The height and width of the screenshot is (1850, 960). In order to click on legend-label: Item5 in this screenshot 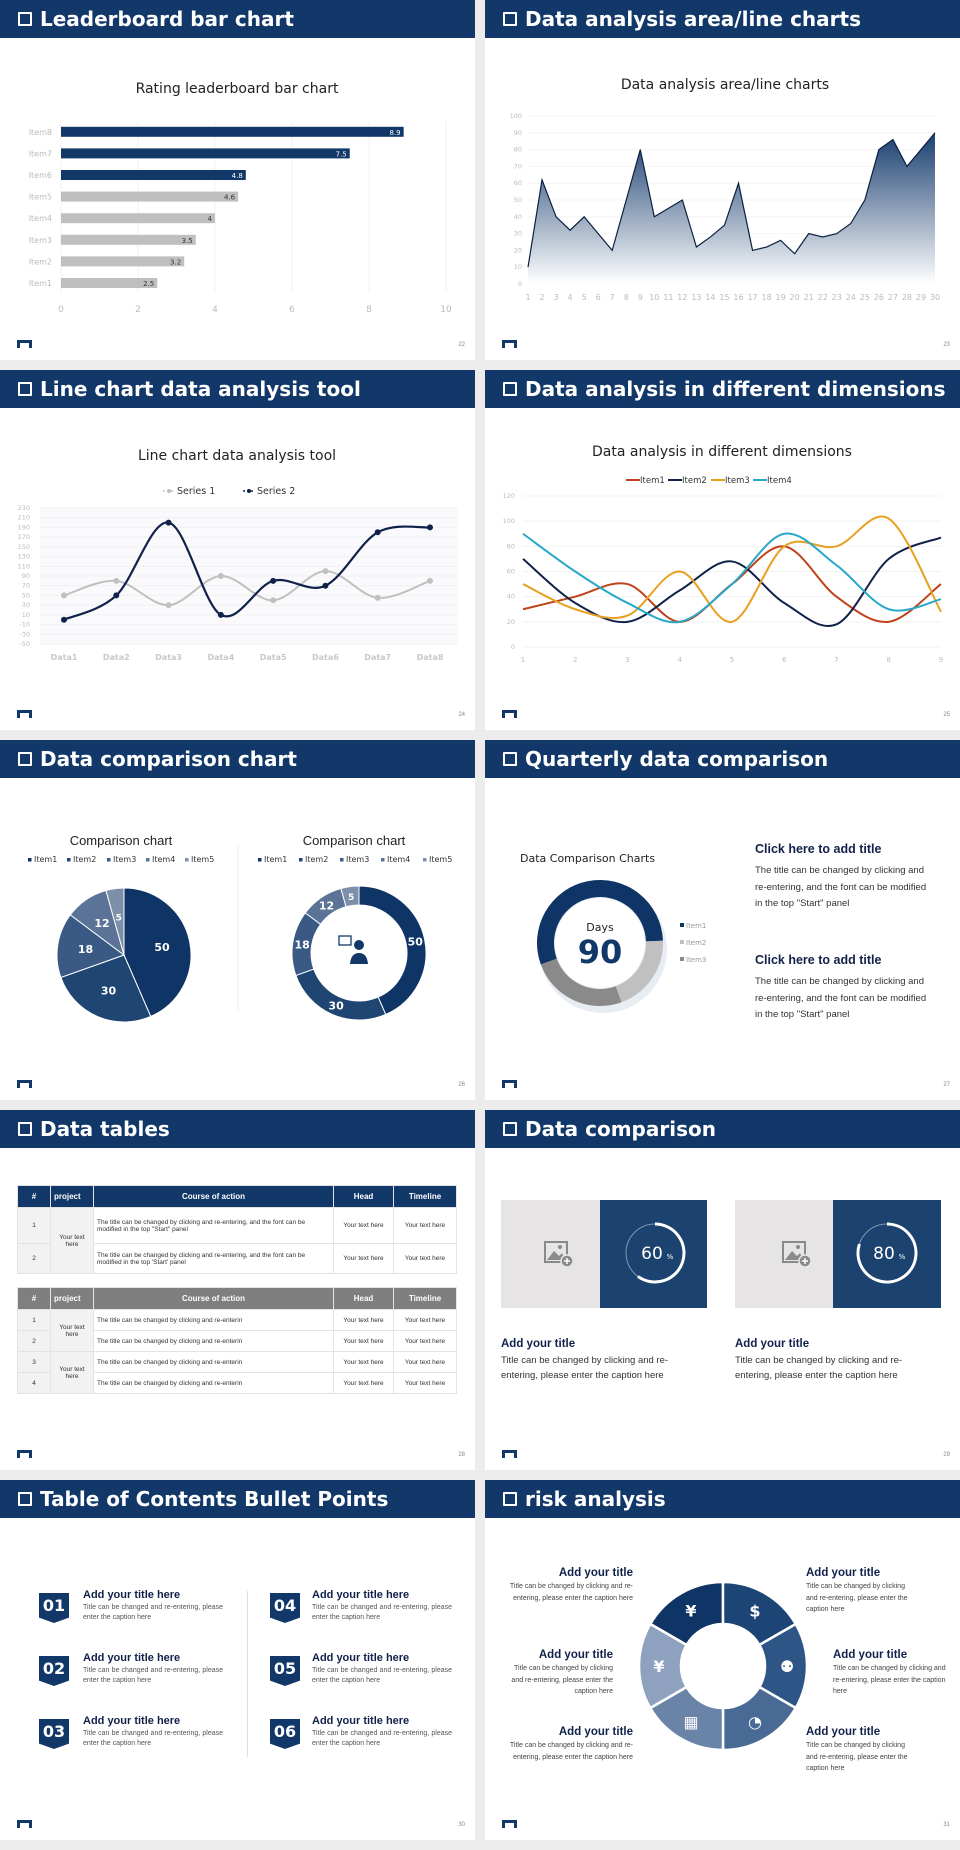, I will do `click(440, 859)`.